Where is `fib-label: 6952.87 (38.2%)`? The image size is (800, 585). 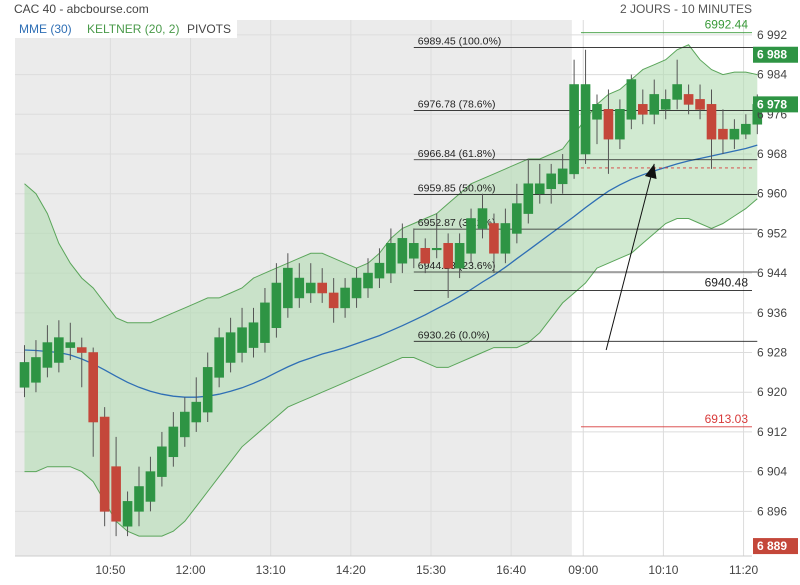
fib-label: 6952.87 (38.2%) is located at coordinates (457, 223).